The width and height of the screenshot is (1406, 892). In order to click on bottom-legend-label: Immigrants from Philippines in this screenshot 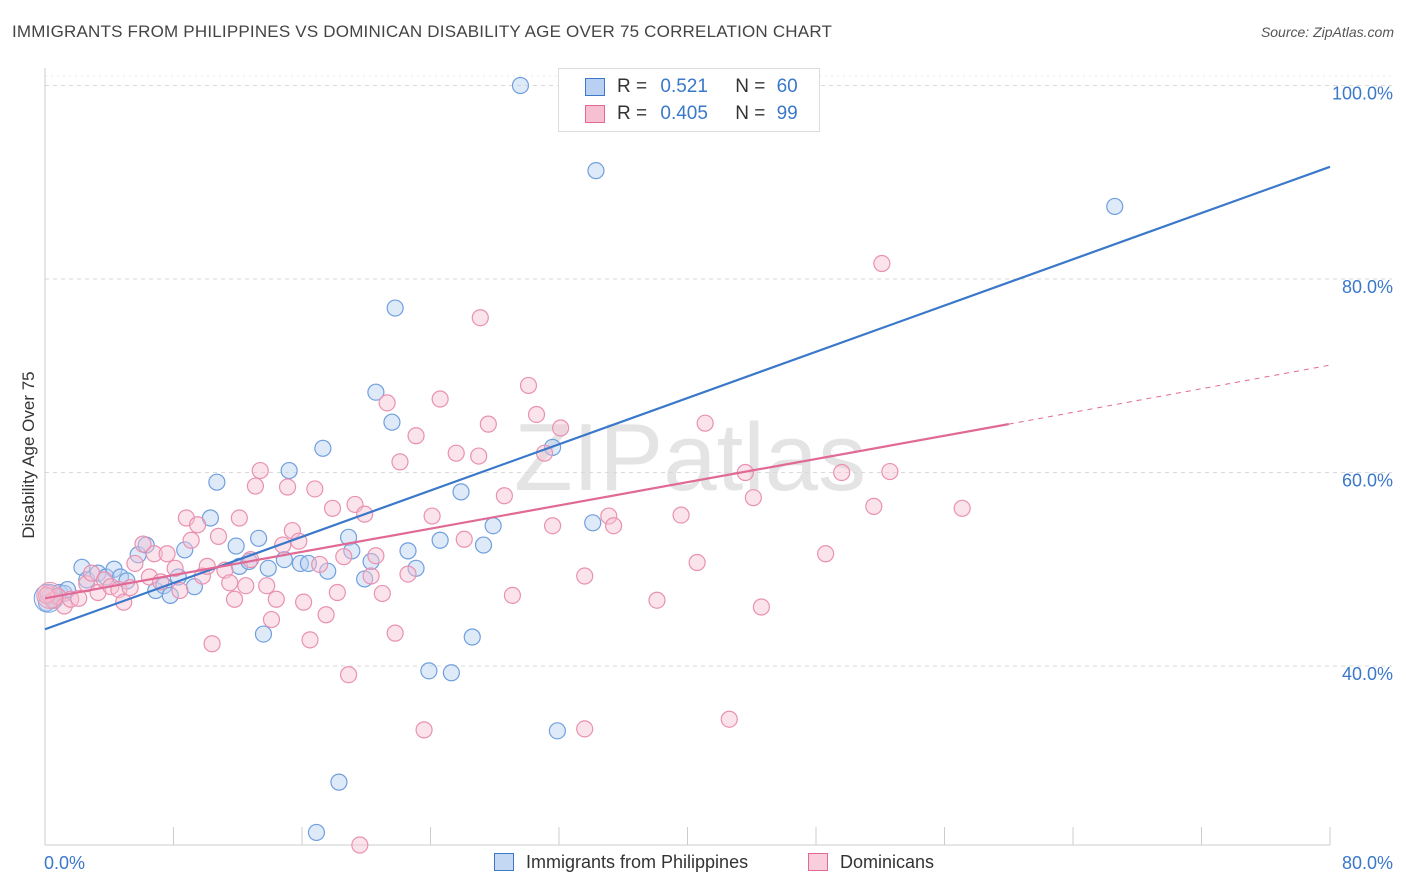, I will do `click(637, 862)`.